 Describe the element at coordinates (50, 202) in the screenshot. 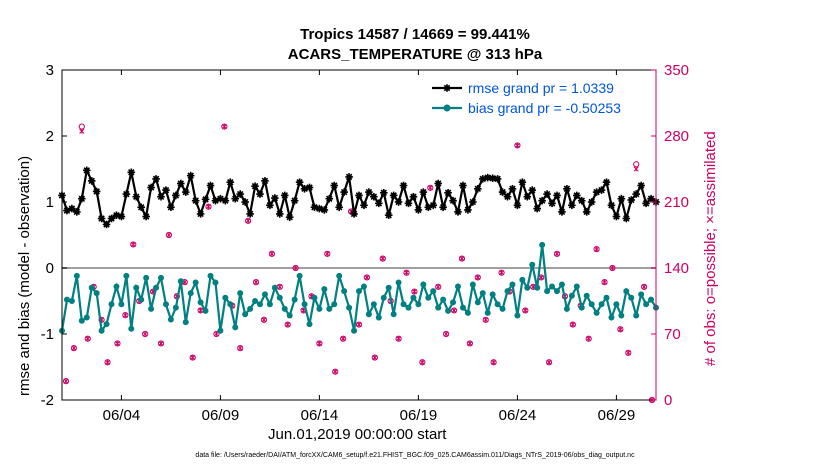

I see `y-tick-label-left: 1` at that location.